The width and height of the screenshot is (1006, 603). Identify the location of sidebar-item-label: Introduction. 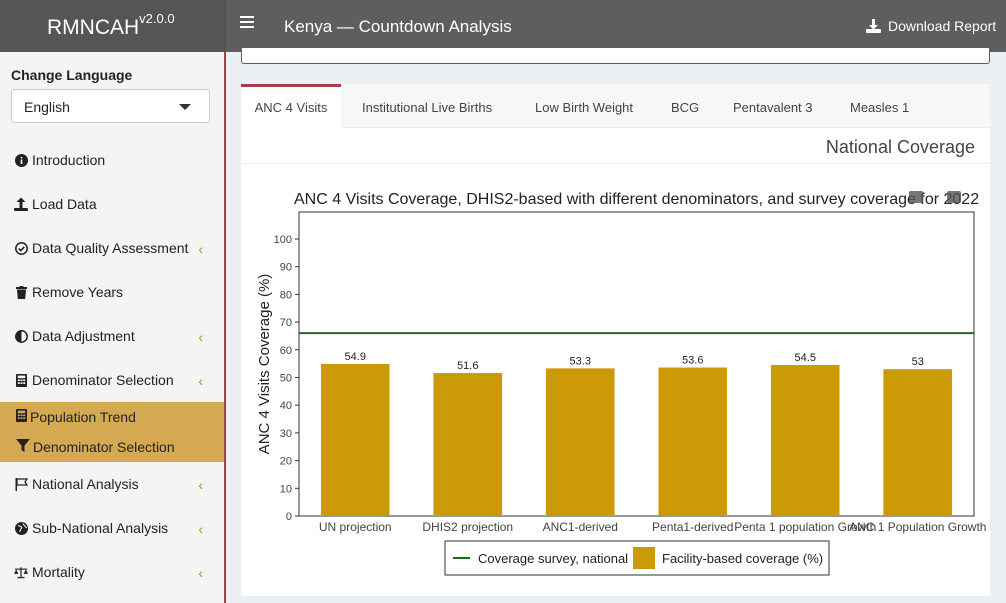
(69, 160).